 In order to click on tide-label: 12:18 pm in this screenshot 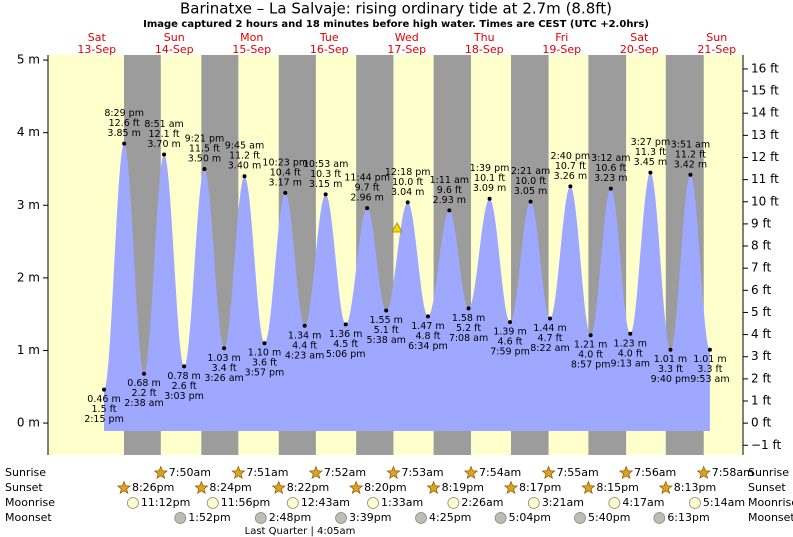, I will do `click(408, 172)`.